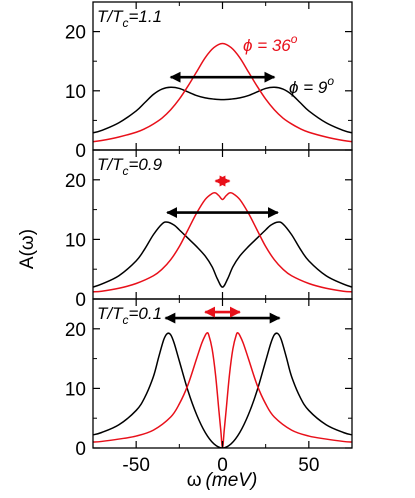 The width and height of the screenshot is (415, 498). Describe the element at coordinates (270, 43) in the screenshot. I see `legend-phi36: ϕ = 36o` at that location.